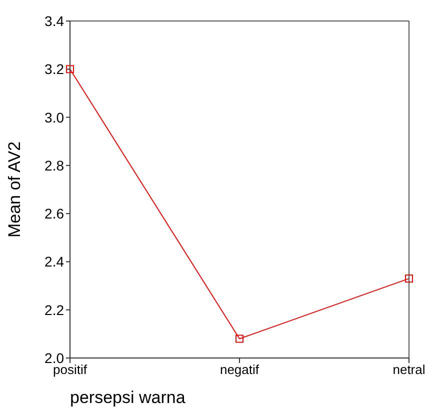  I want to click on y-tick-label: 2.8, so click(54, 165).